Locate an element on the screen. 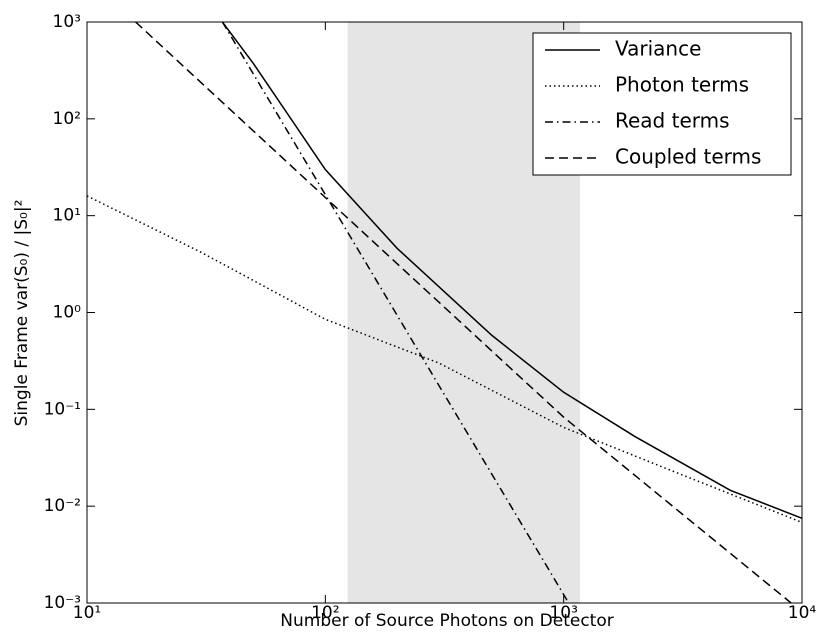 This screenshot has height=639, width=830. legend-label: Photon terms is located at coordinates (682, 85).